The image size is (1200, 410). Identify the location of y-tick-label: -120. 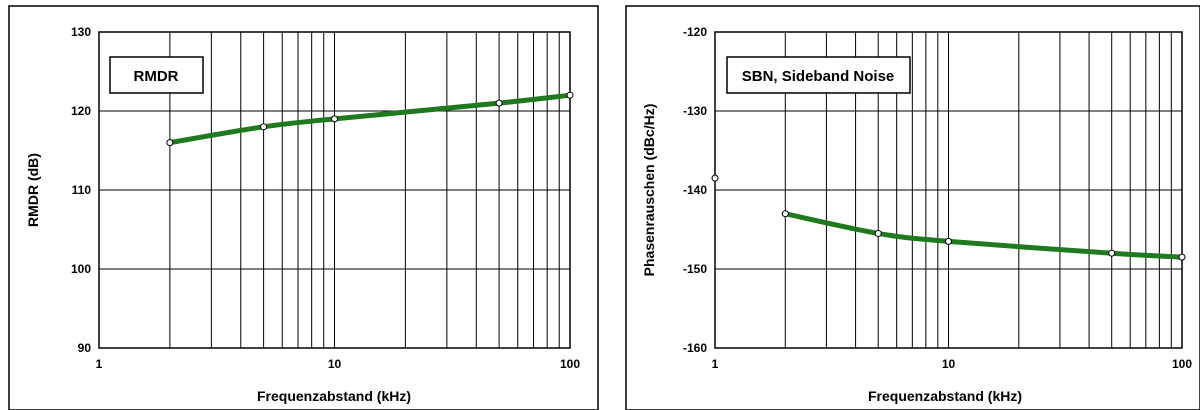
(695, 32).